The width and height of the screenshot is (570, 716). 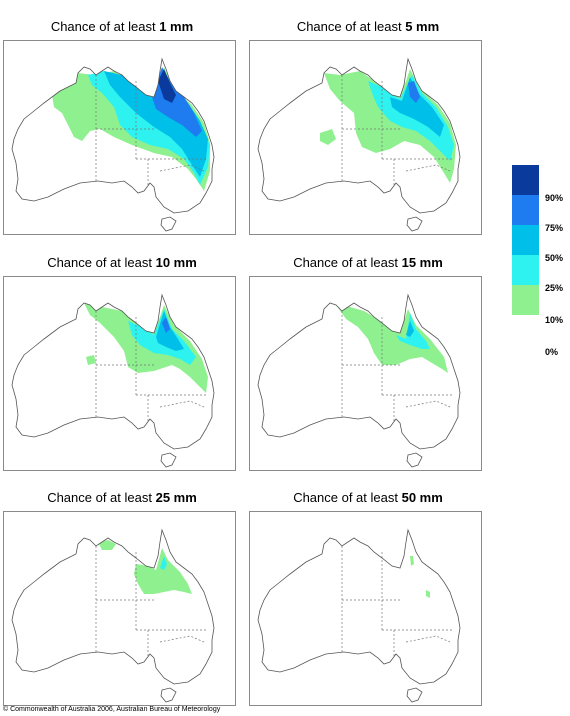 What do you see at coordinates (552, 352) in the screenshot?
I see `legend-label: 0%` at bounding box center [552, 352].